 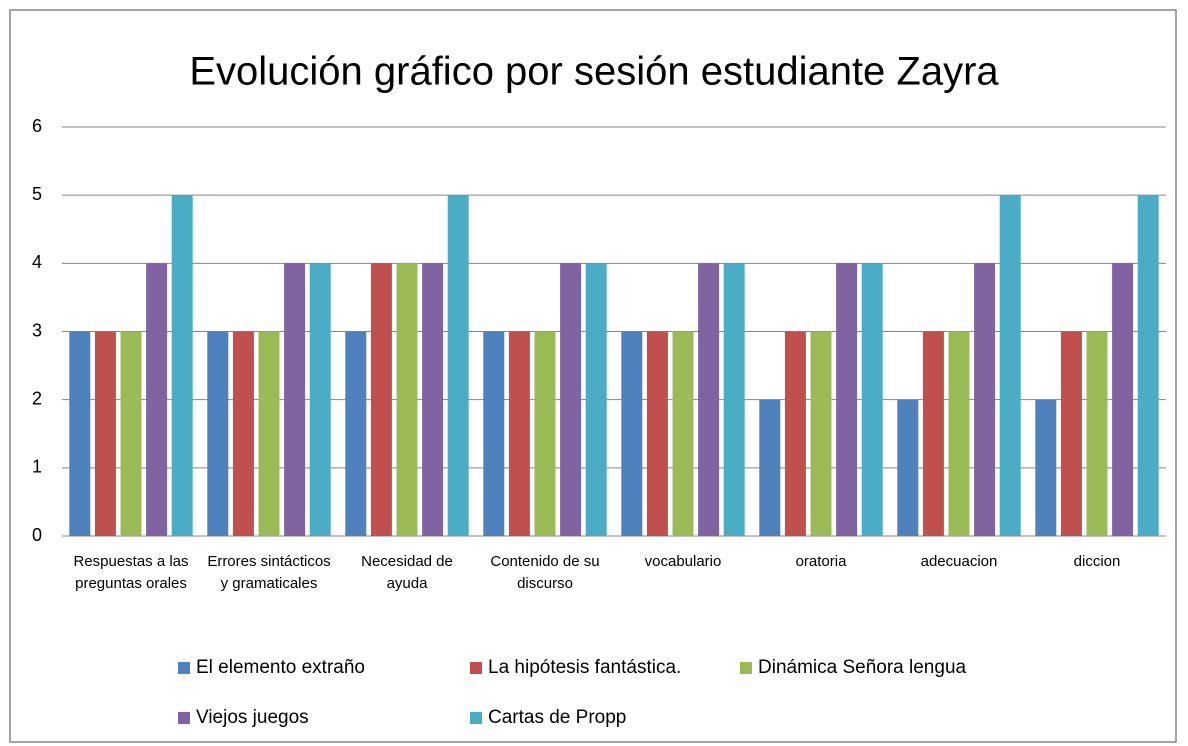 I want to click on legend-label: Viejos juegos, so click(x=252, y=717).